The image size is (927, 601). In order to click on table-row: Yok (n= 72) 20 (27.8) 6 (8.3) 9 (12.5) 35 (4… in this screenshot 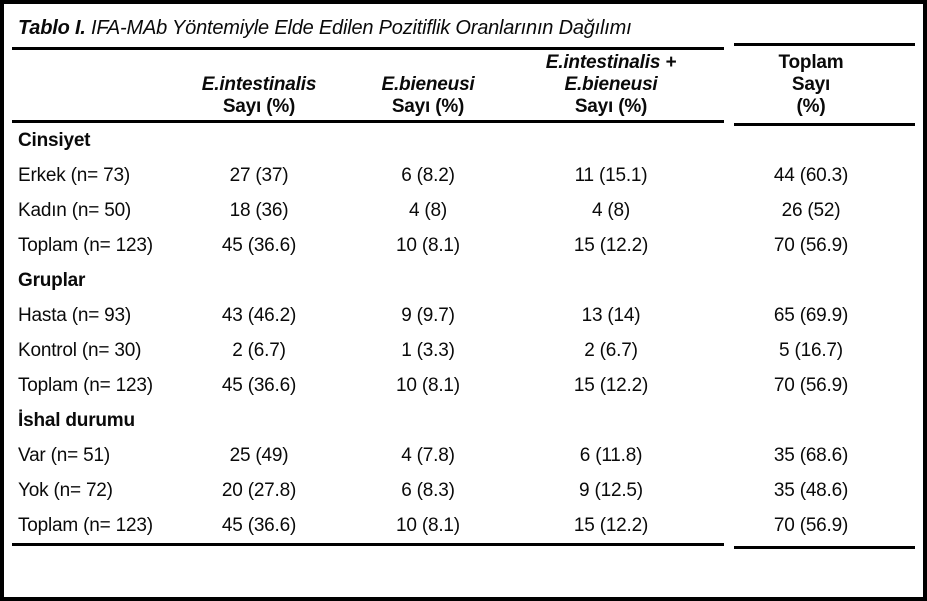, I will do `click(463, 490)`.